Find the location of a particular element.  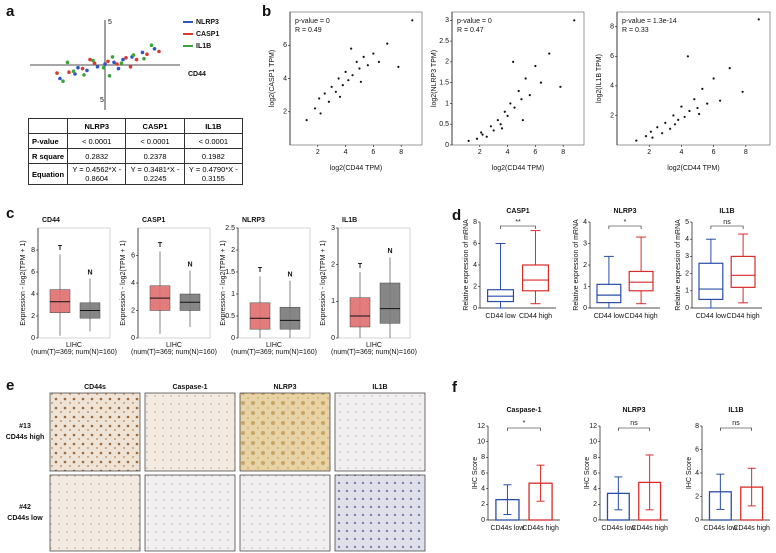

plot-title: CASP1 is located at coordinates (517, 211).